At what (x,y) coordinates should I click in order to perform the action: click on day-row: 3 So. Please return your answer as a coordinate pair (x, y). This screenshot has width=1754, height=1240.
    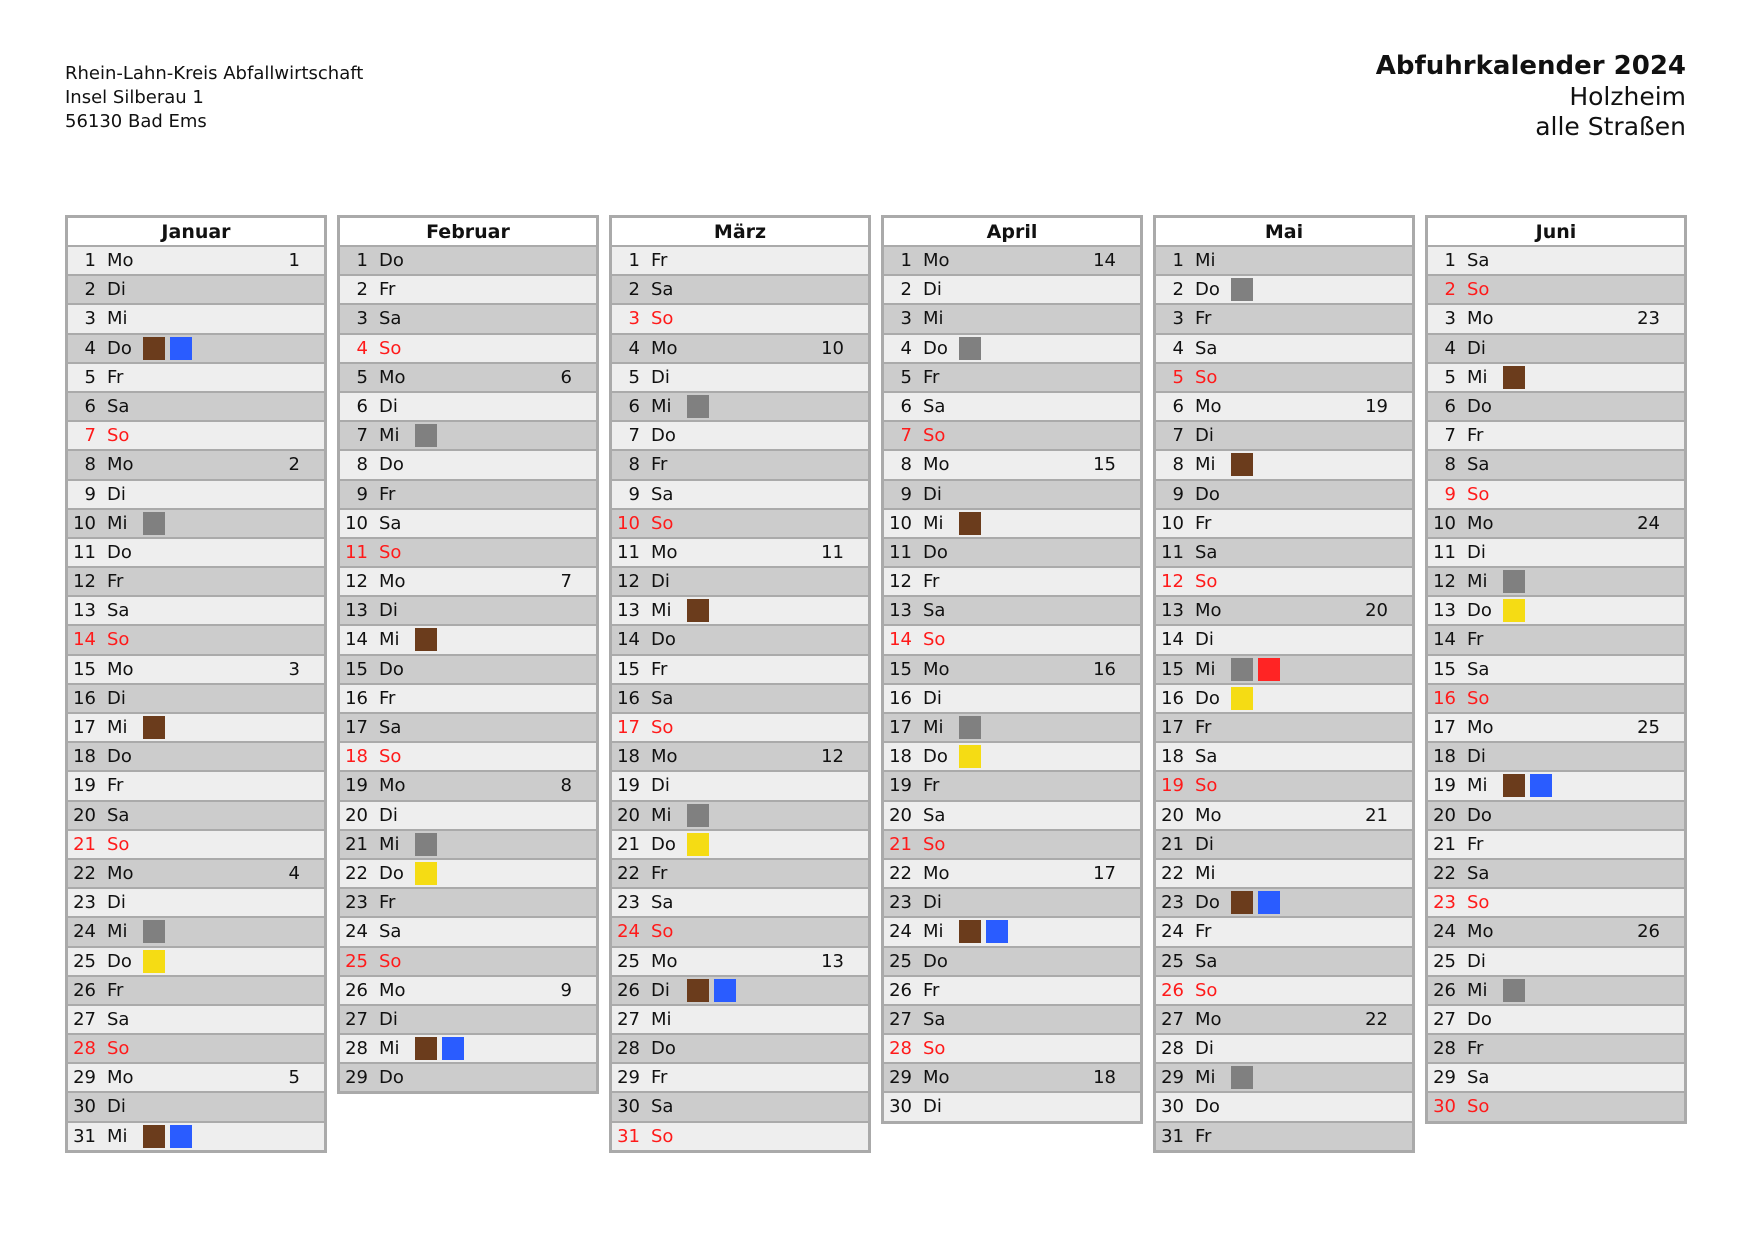
    Looking at the image, I should click on (740, 320).